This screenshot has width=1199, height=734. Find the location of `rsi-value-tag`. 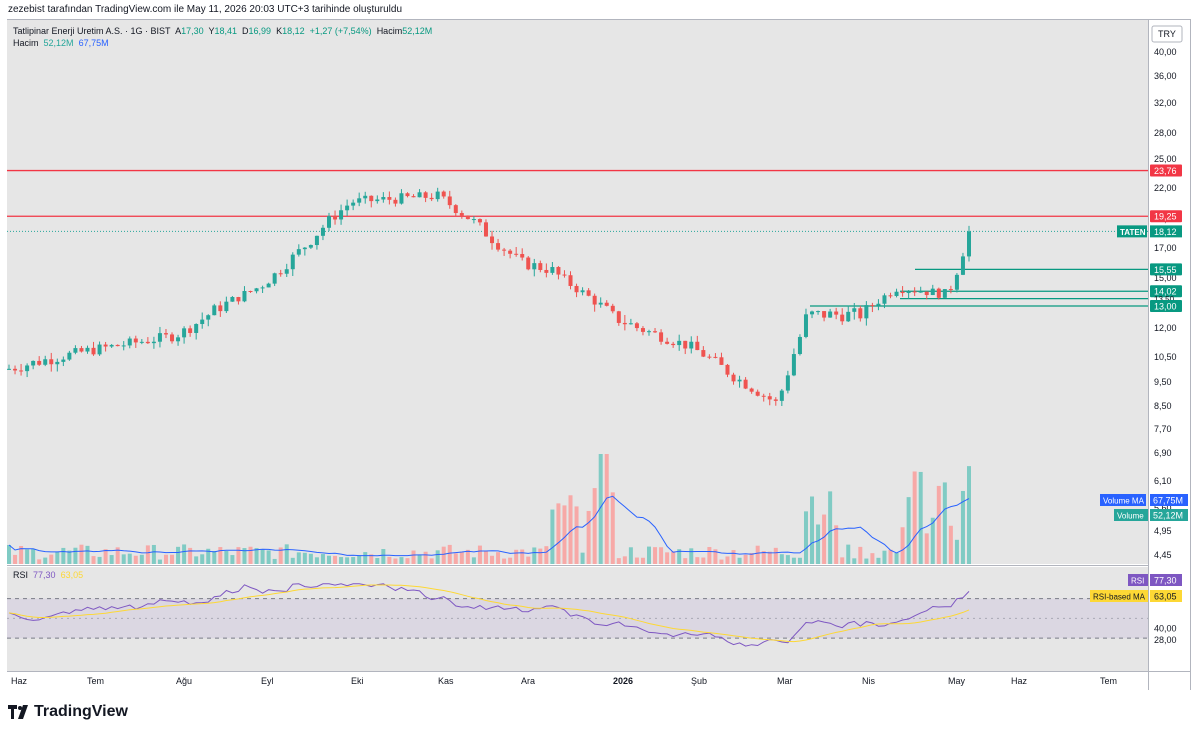

rsi-value-tag is located at coordinates (1166, 580).